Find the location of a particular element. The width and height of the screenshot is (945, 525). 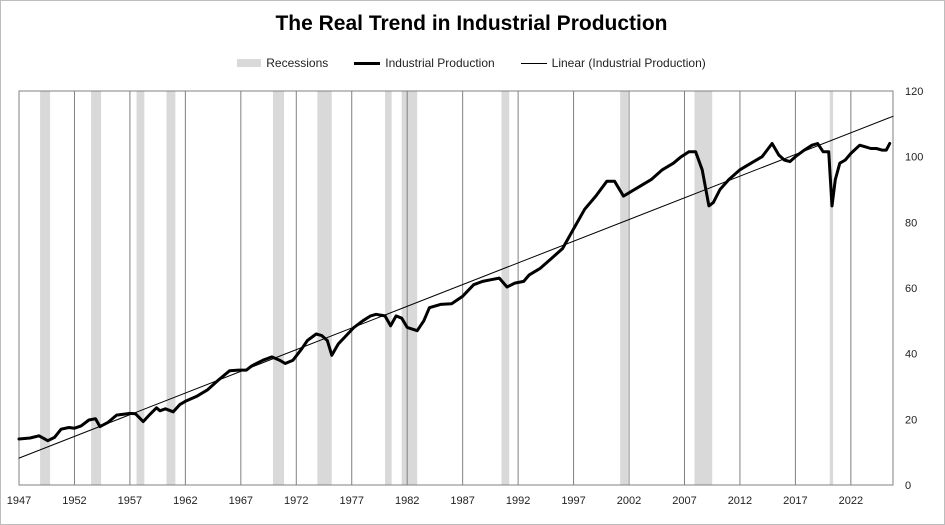

chart-title: The Real Trend in Industrial Production is located at coordinates (471, 23).